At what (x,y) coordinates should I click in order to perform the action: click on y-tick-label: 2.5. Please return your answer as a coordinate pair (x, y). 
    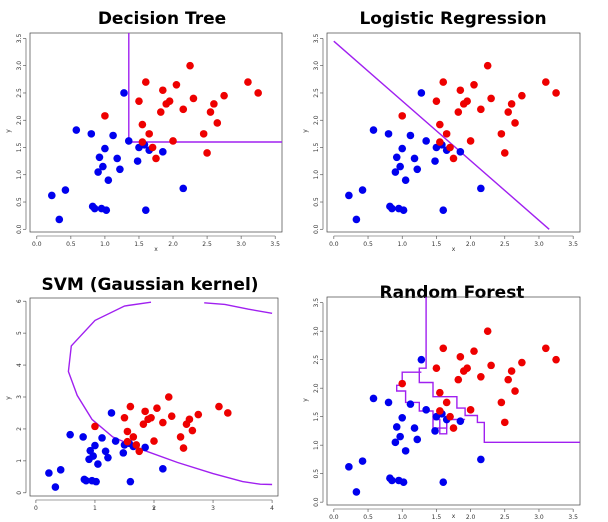
    Looking at the image, I should click on (316, 93).